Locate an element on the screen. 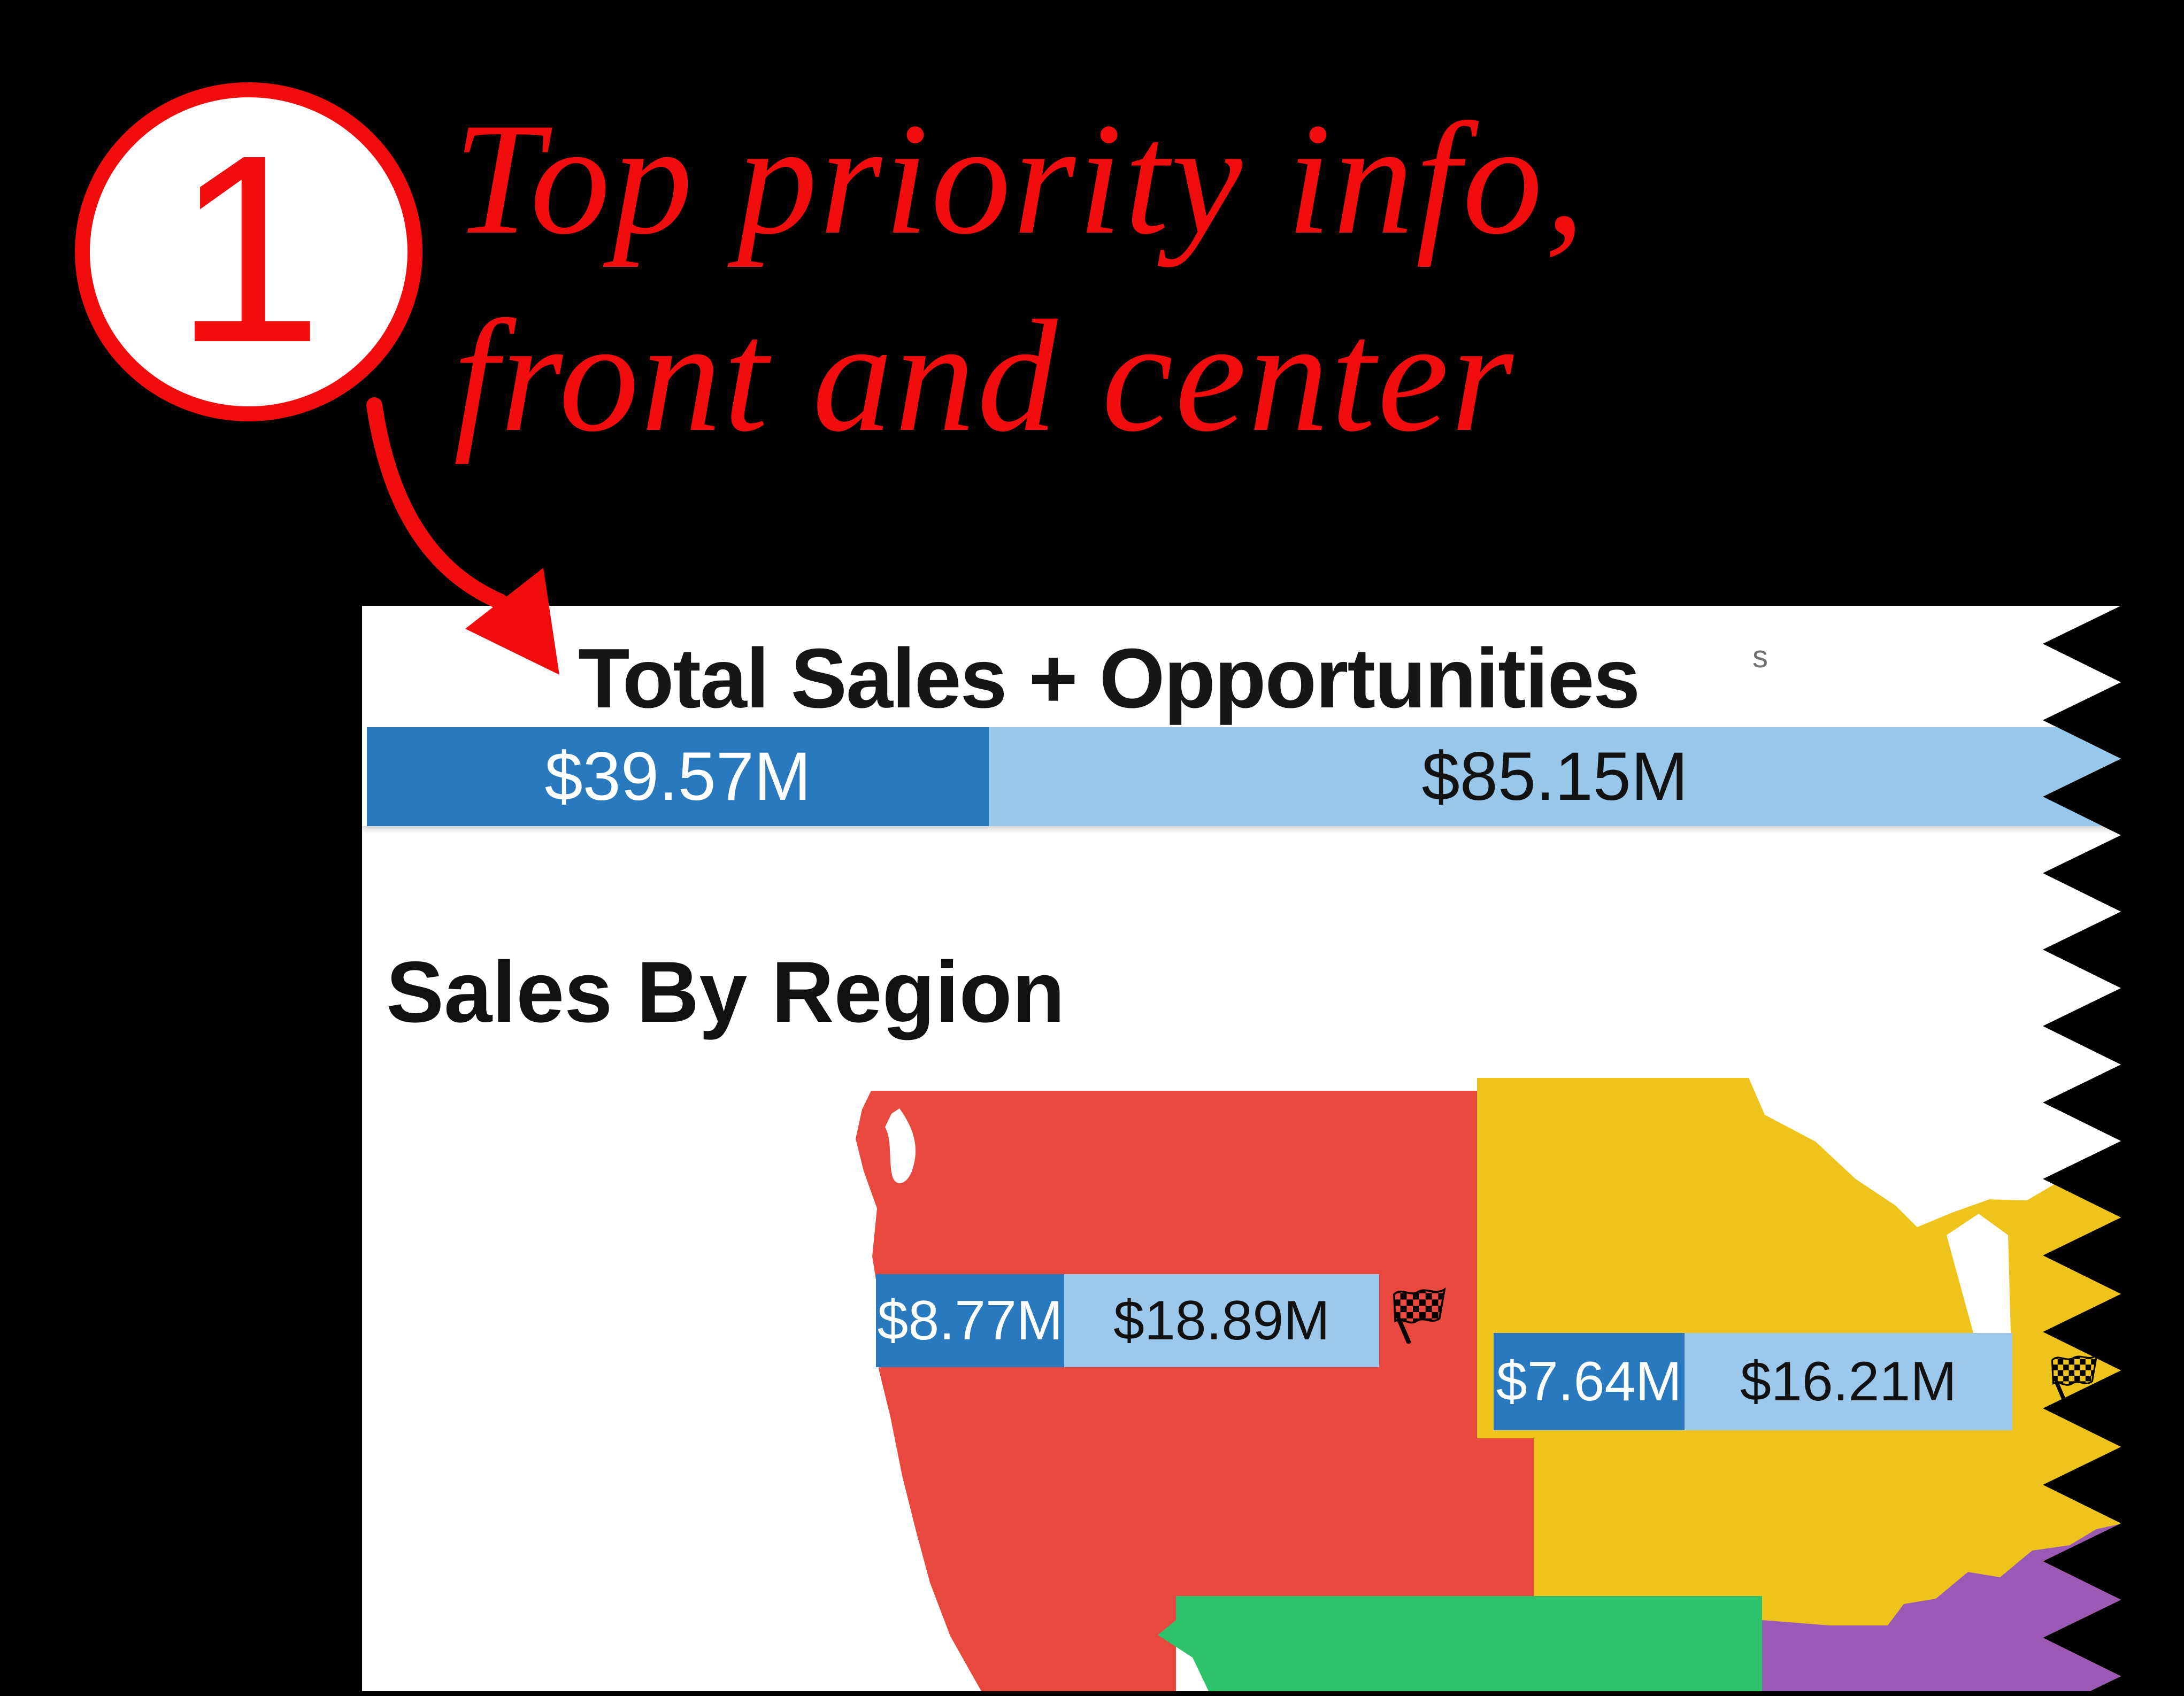  west-sales-label: $8.77M is located at coordinates (970, 1320).